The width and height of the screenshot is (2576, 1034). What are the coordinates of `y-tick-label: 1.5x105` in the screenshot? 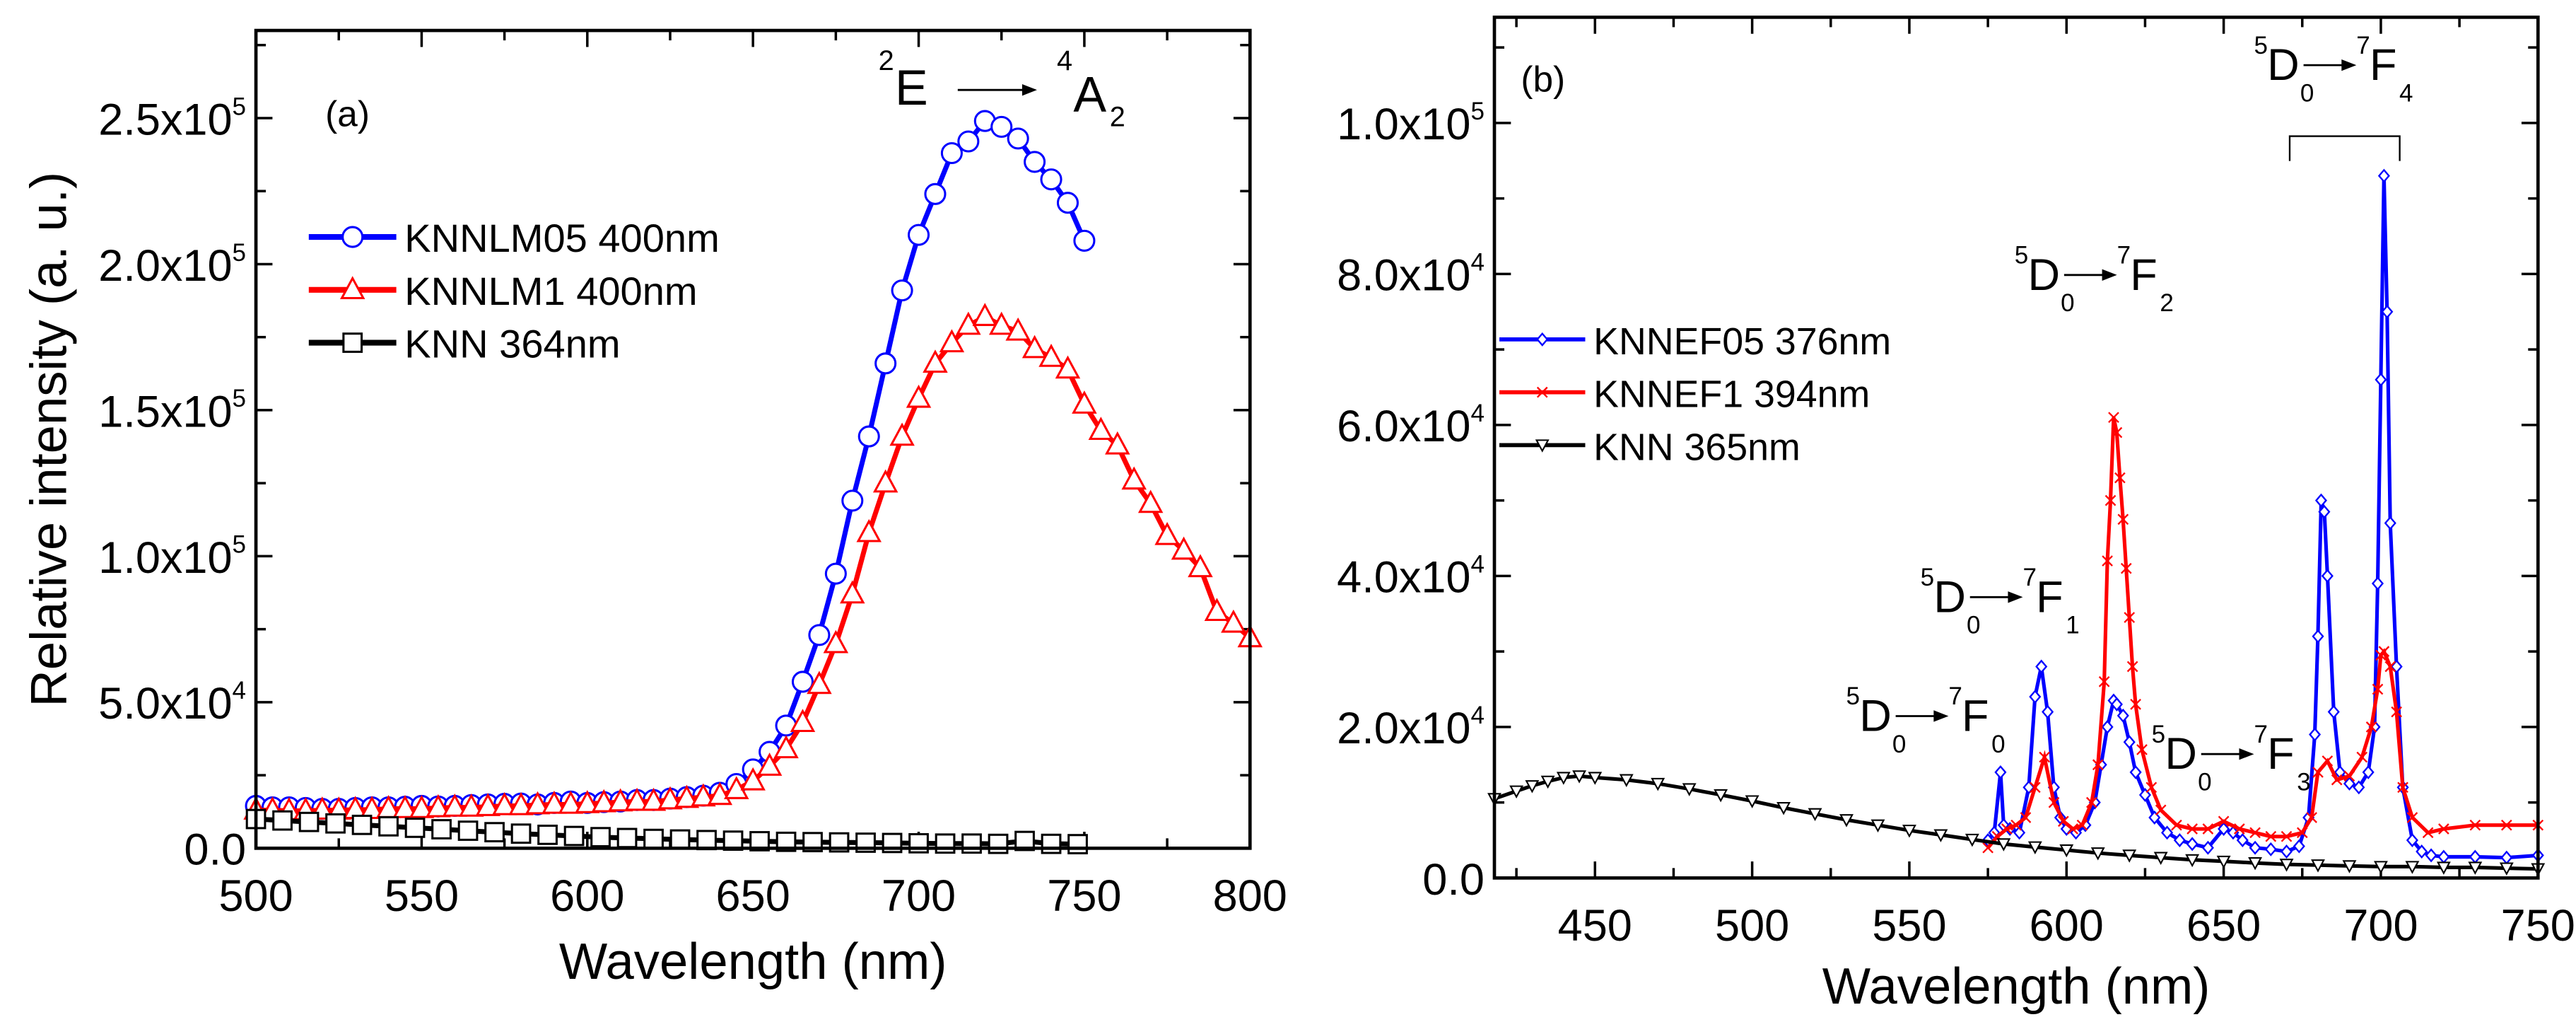 It's located at (172, 410).